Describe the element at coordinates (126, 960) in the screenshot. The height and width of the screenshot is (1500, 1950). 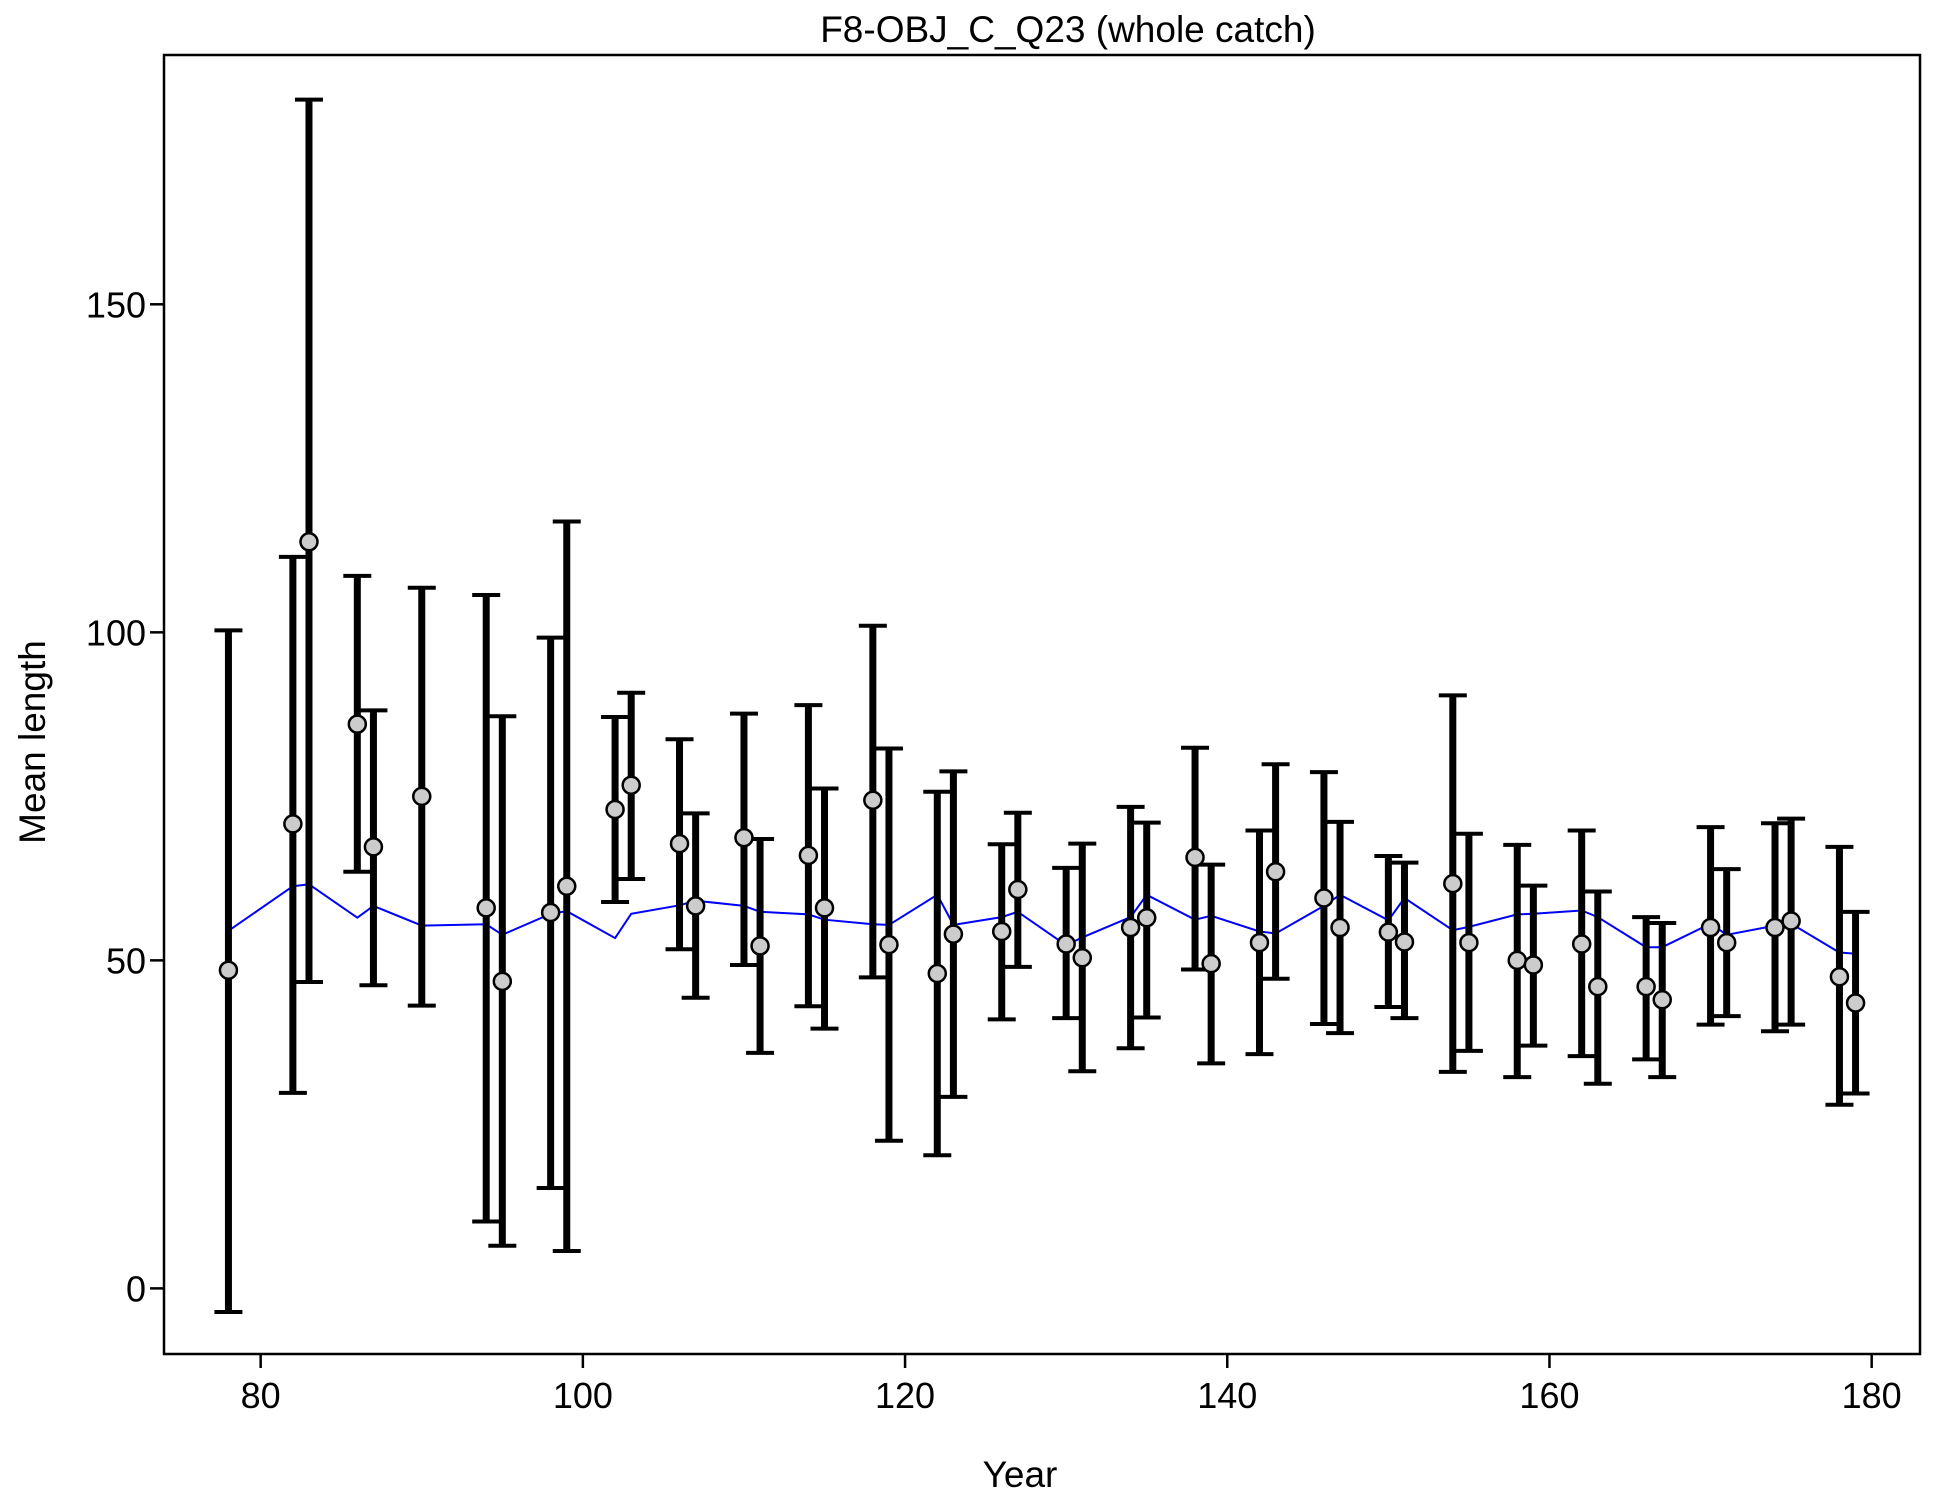
I see `y-tick-label: 50` at that location.